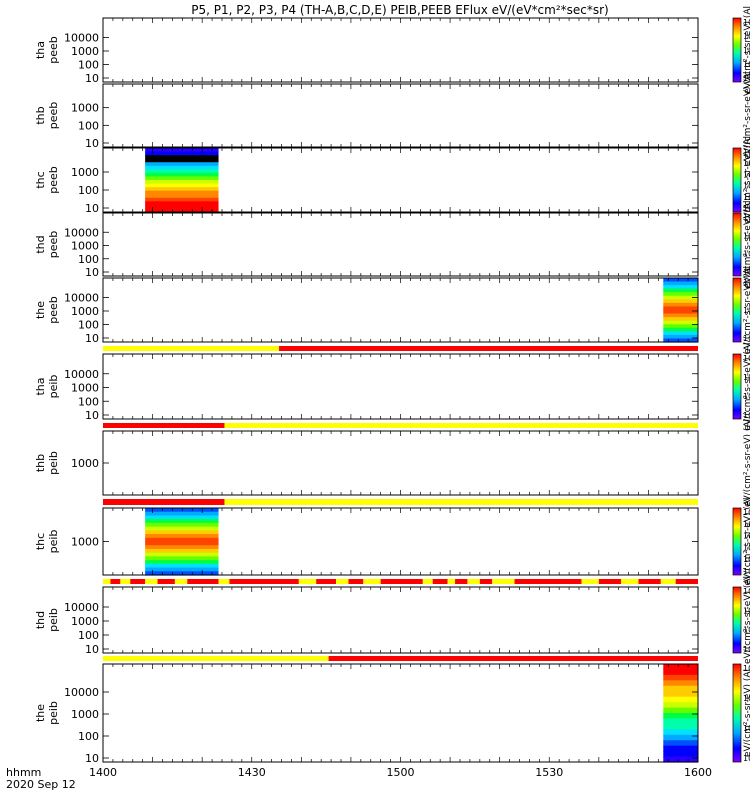 The image size is (750, 800). Describe the element at coordinates (40, 541) in the screenshot. I see `y-label-probe: thc` at that location.